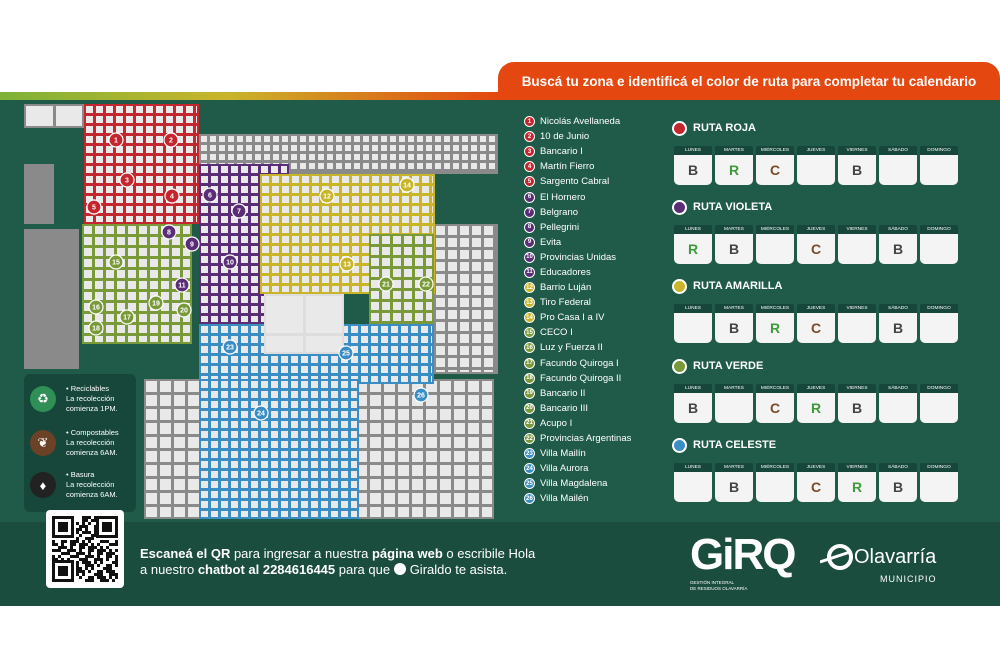 This screenshot has width=1000, height=663. What do you see at coordinates (775, 308) in the screenshot?
I see `day-label: MIÉRCOLES` at bounding box center [775, 308].